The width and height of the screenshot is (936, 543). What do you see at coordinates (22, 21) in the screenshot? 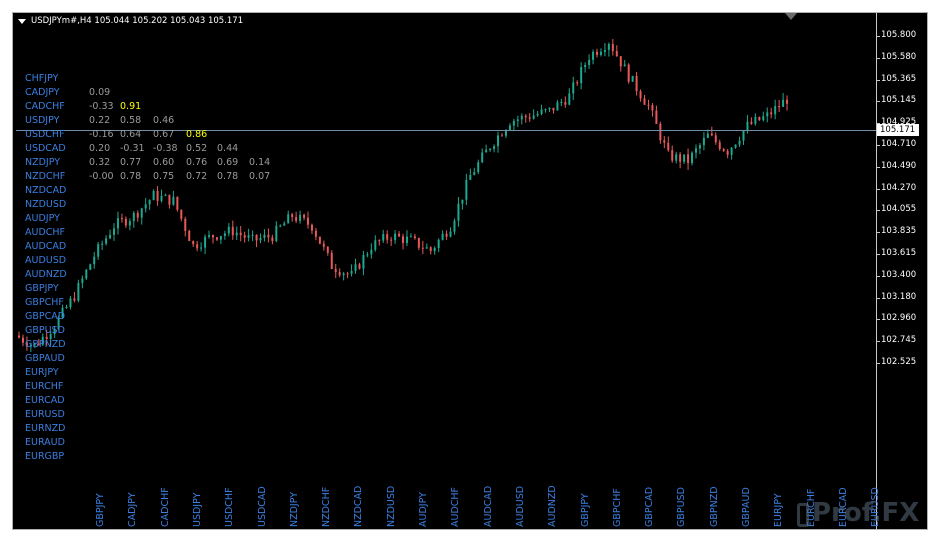
I see `chart-menu-arrow-icon` at bounding box center [22, 21].